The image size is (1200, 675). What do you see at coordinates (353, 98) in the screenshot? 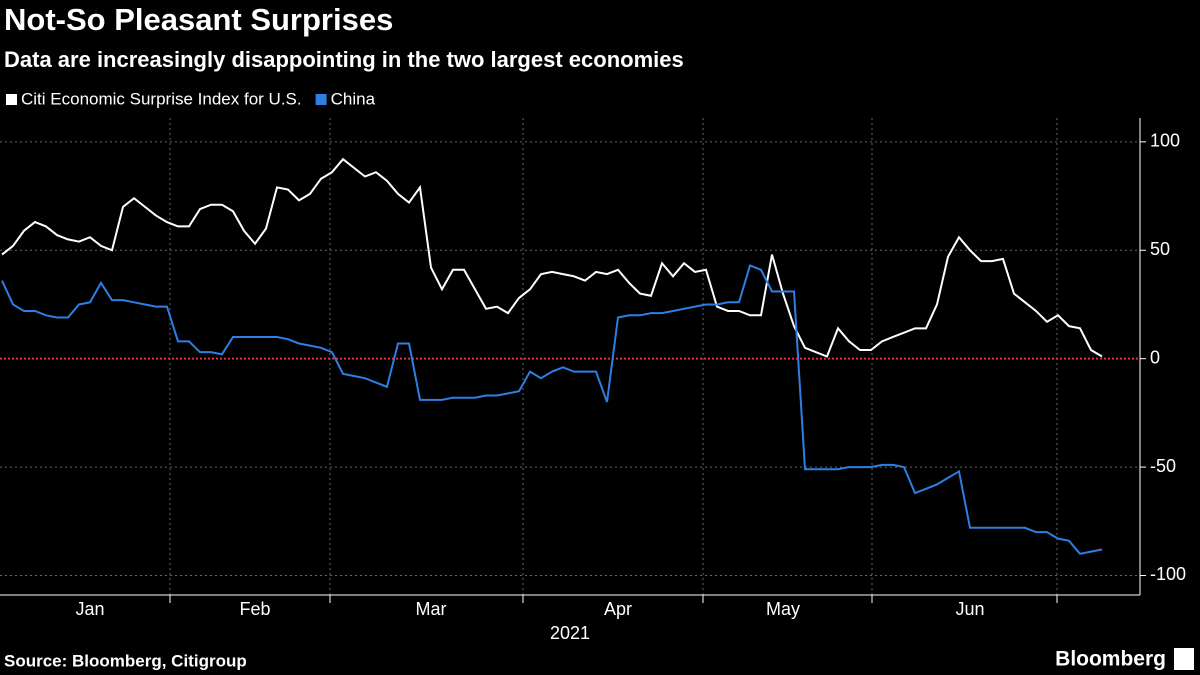
I see `legend-label: China` at bounding box center [353, 98].